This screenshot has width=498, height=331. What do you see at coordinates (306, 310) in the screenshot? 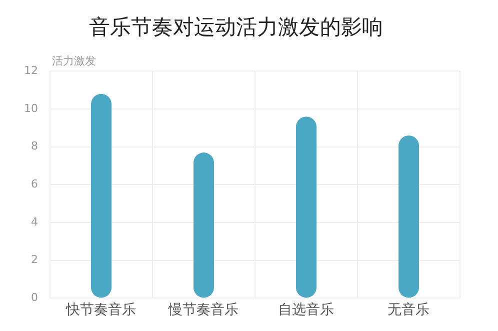
I see `x-tick-label: 自选音乐` at bounding box center [306, 310].